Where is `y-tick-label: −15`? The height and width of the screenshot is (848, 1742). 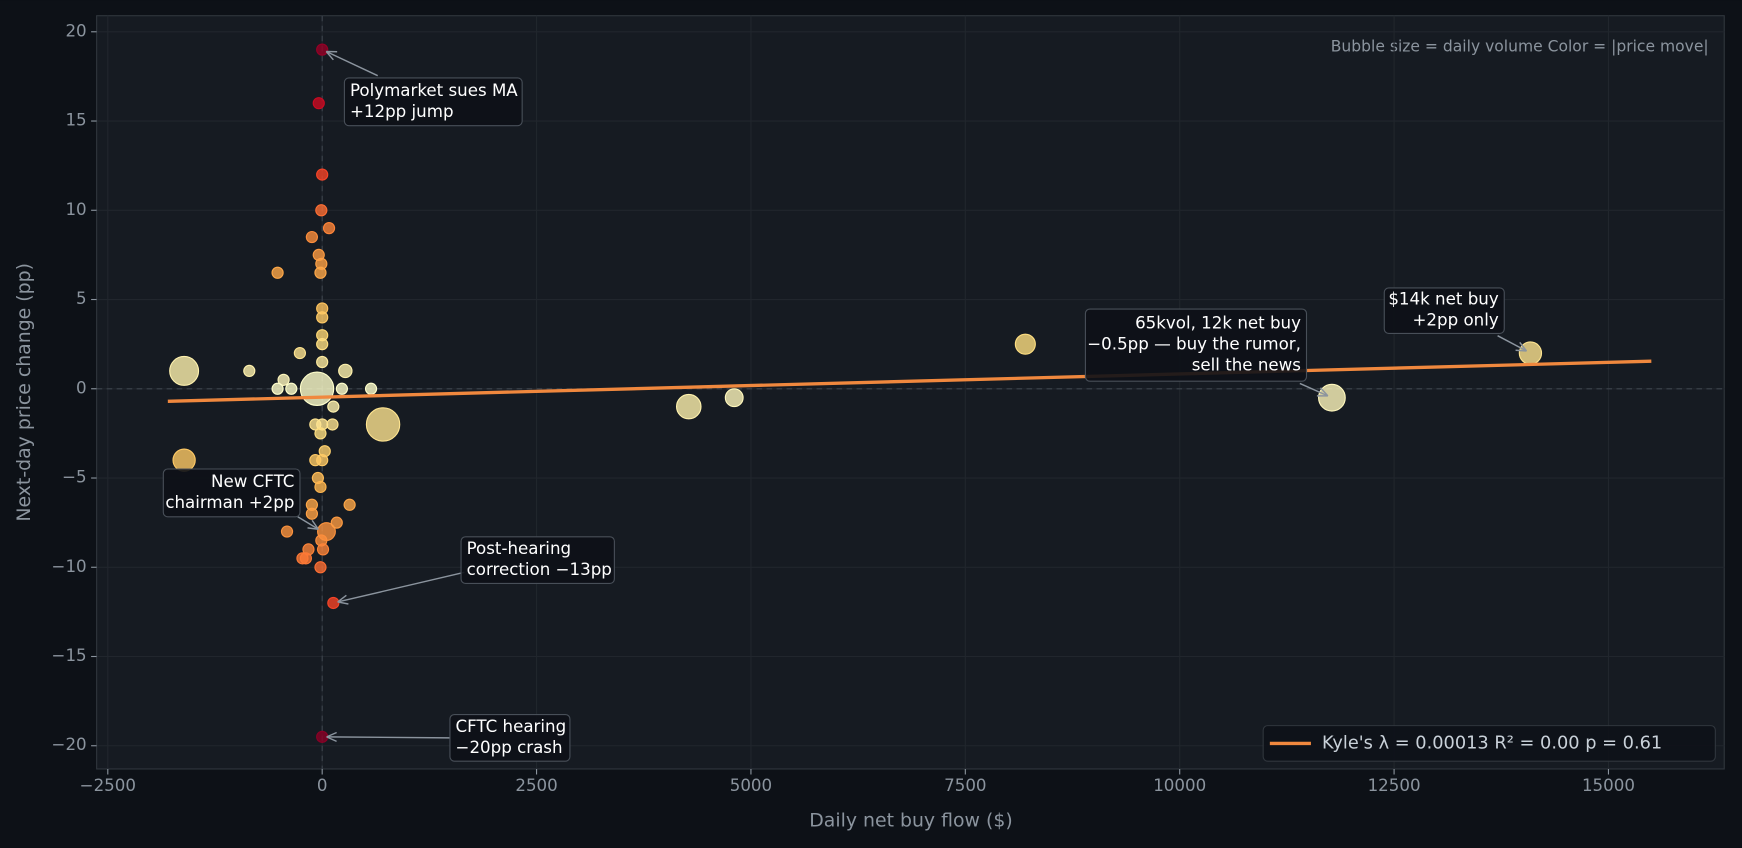
y-tick-label: −15 is located at coordinates (68, 655).